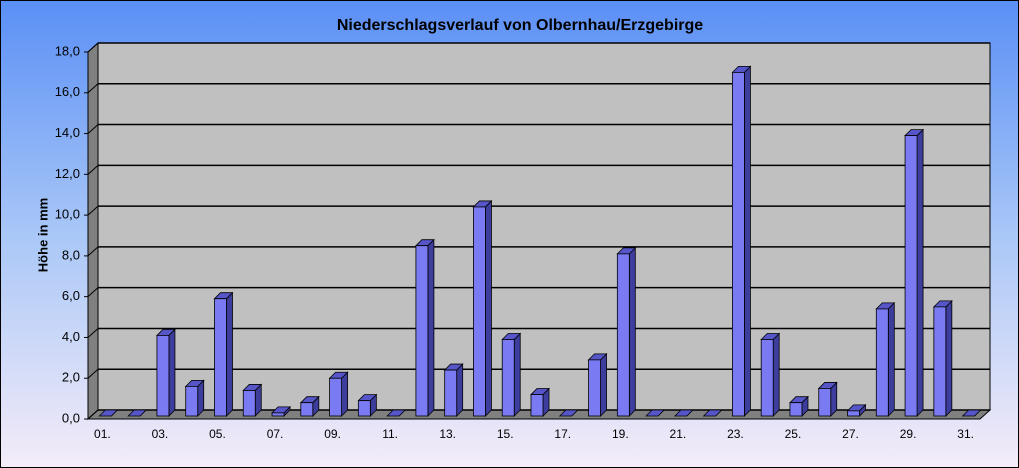  What do you see at coordinates (678, 434) in the screenshot?
I see `x-tick-label: 21.` at bounding box center [678, 434].